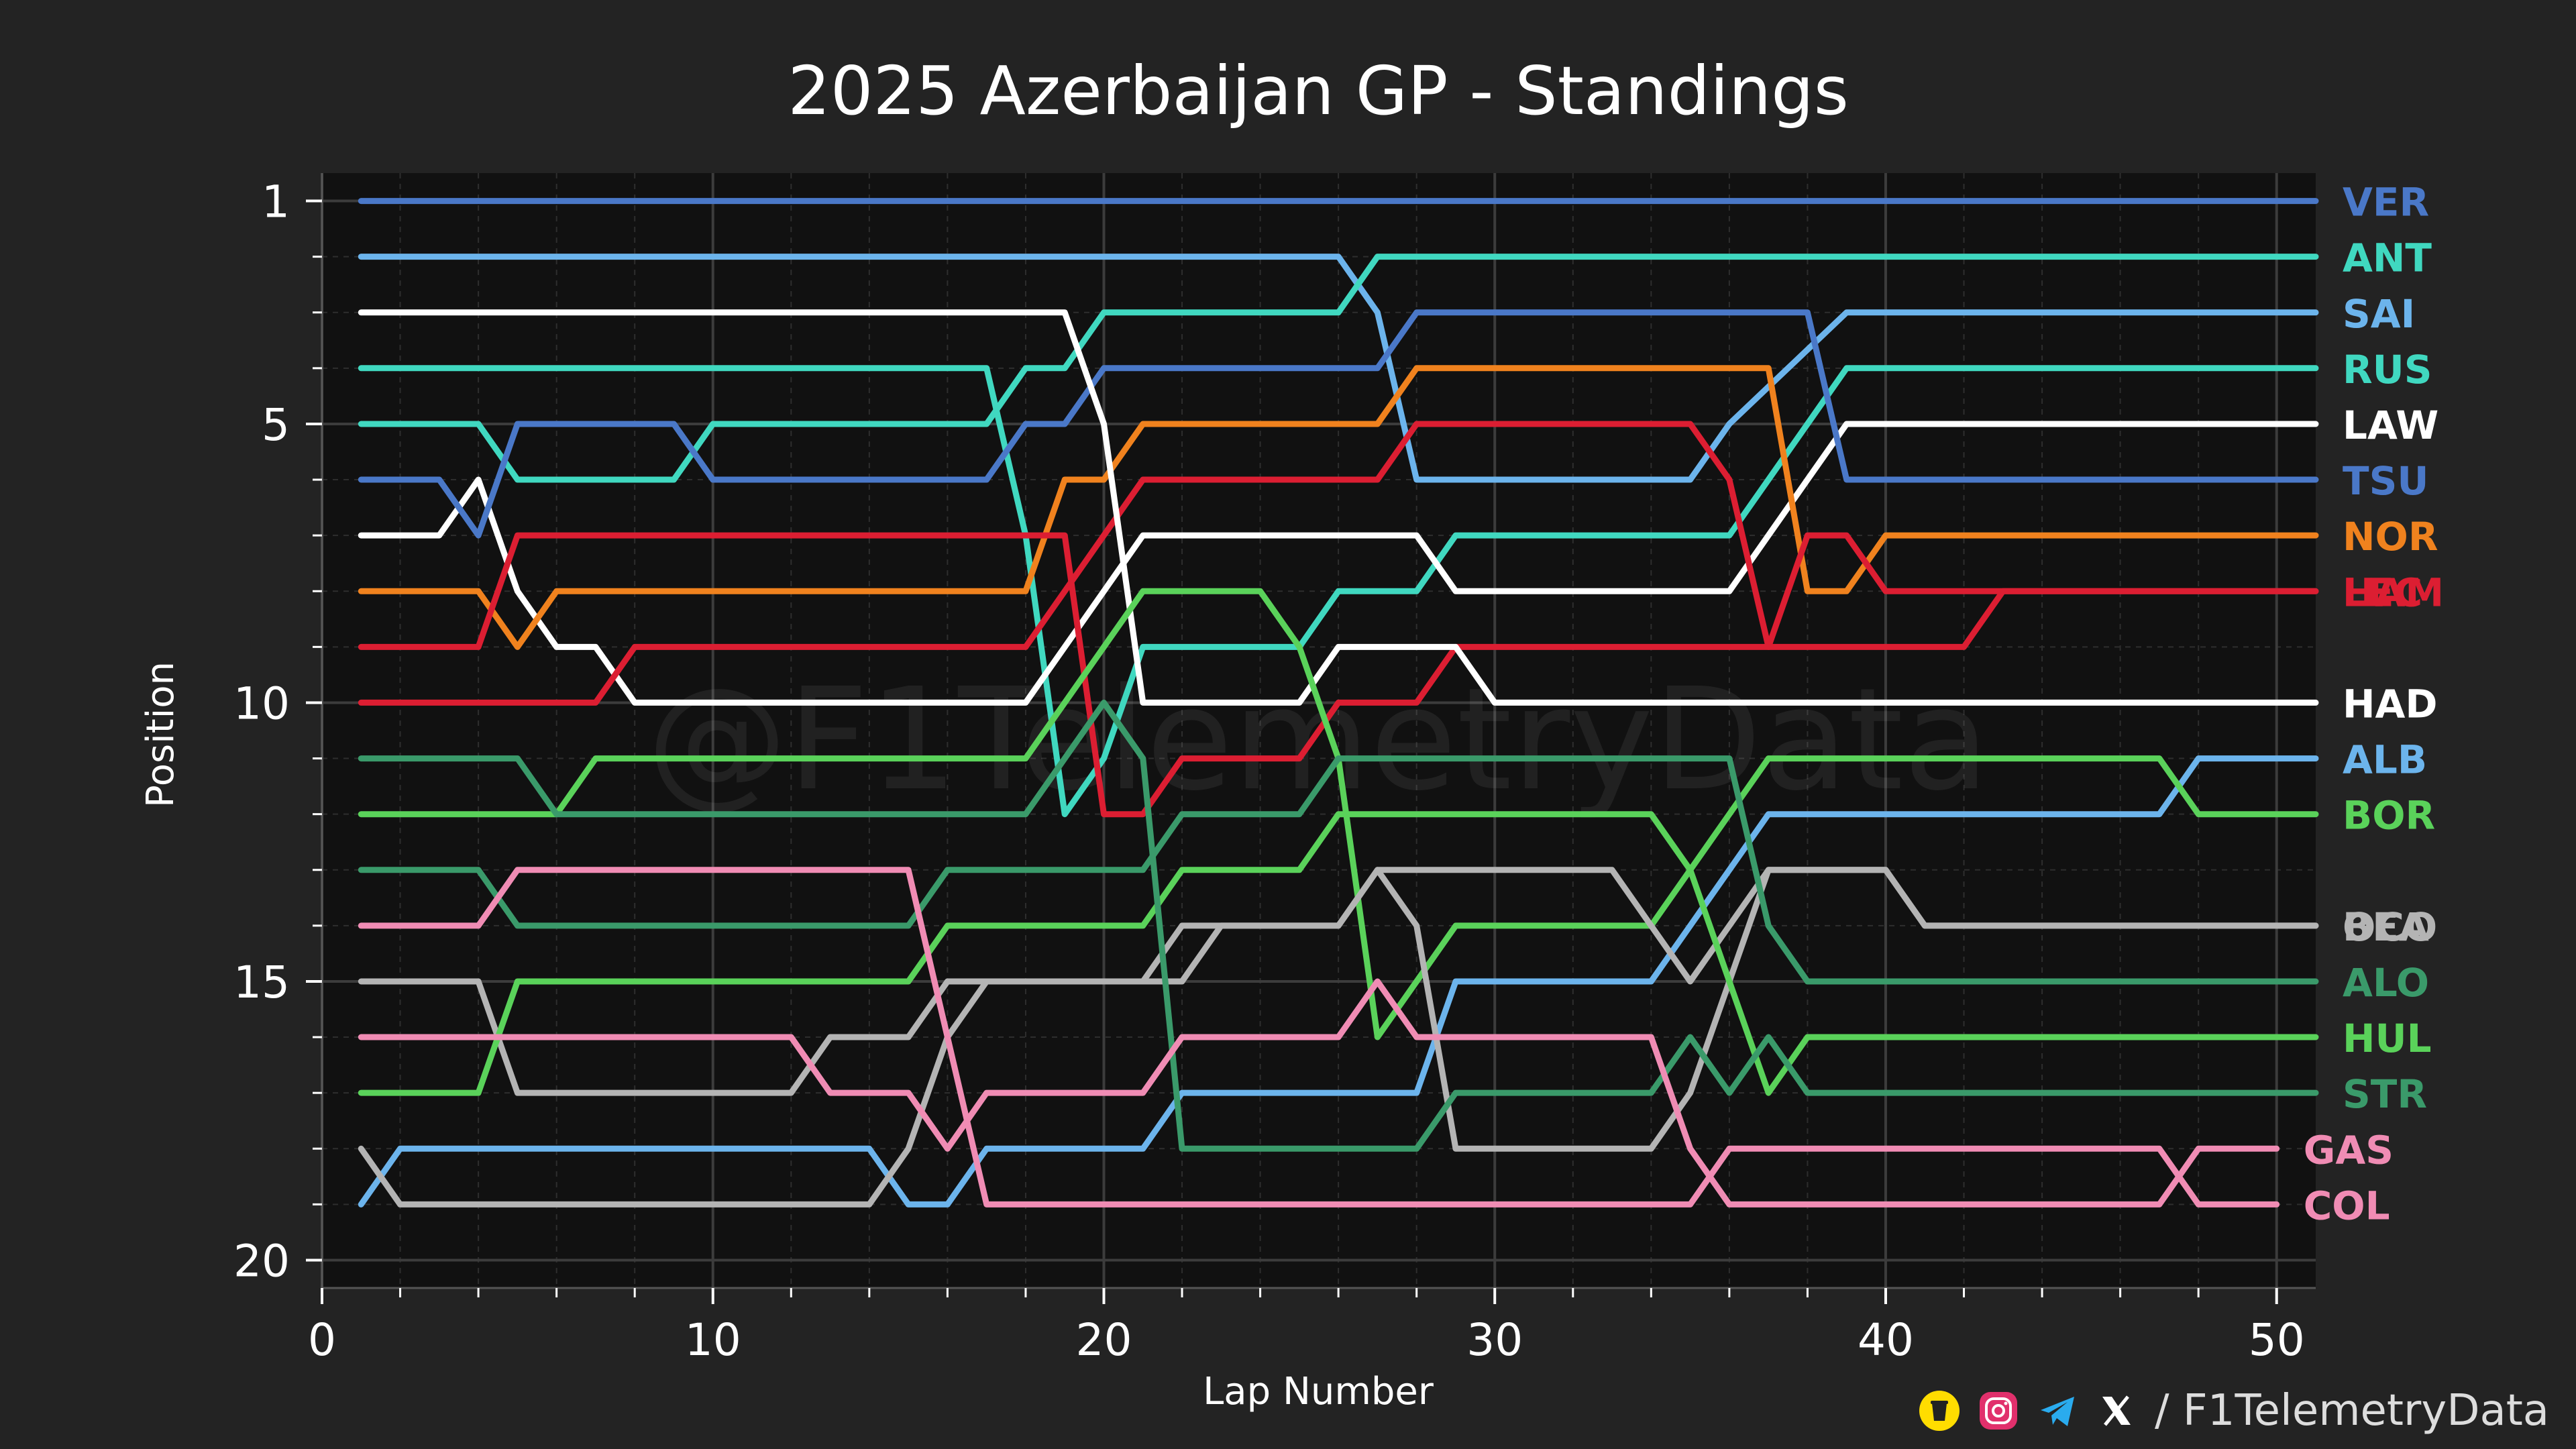  What do you see at coordinates (2386, 983) in the screenshot?
I see `driver-label-alo: ALO` at bounding box center [2386, 983].